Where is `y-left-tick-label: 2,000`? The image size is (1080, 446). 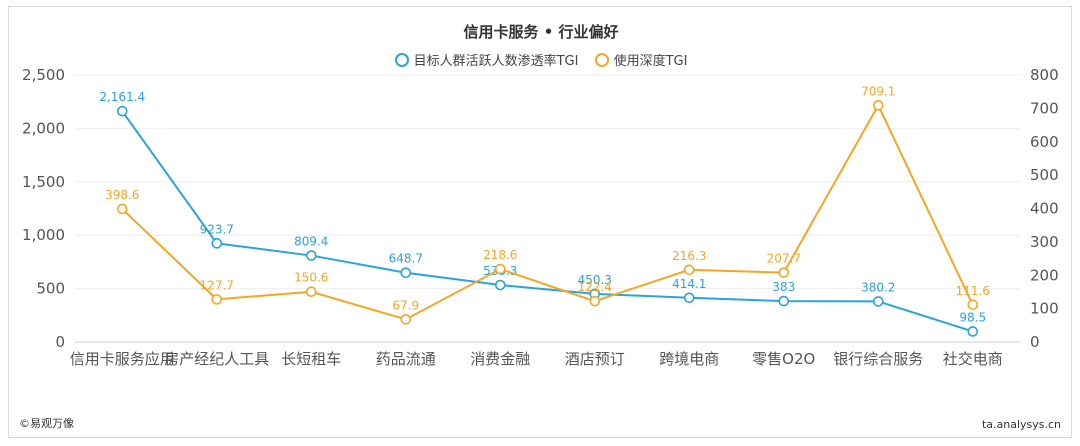 y-left-tick-label: 2,000 is located at coordinates (43, 128).